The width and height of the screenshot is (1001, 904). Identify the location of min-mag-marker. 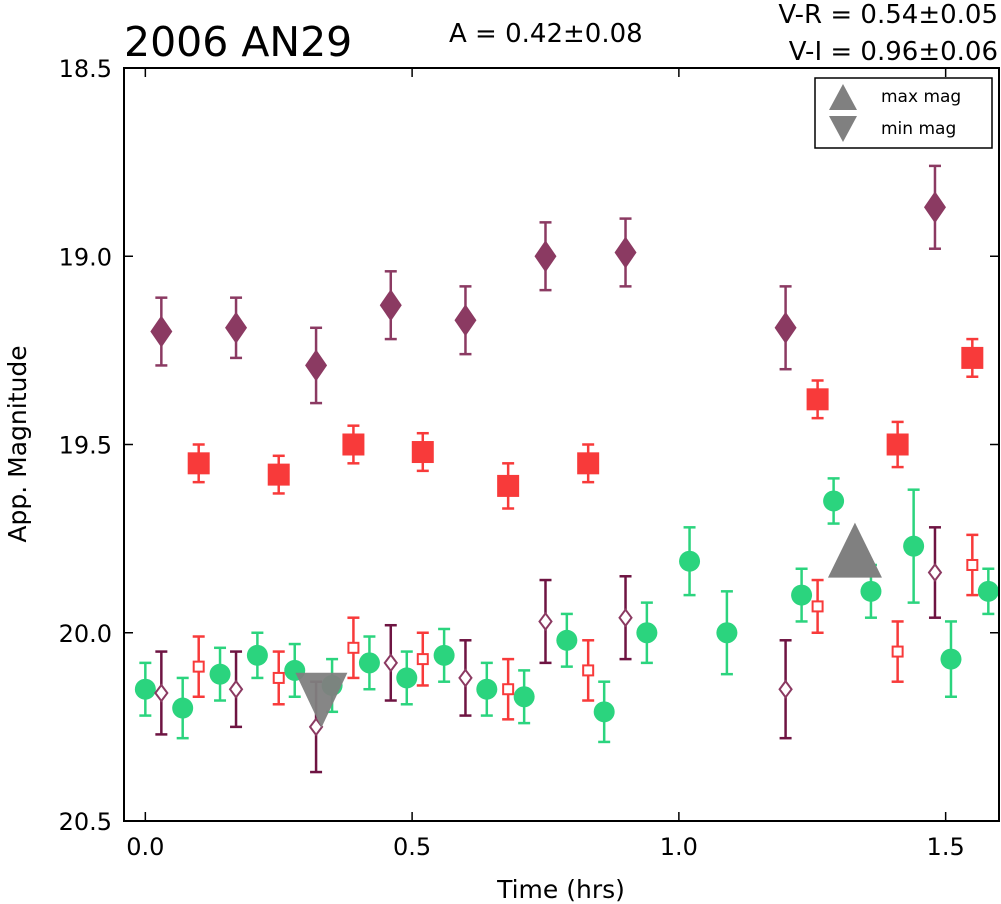
(321, 700).